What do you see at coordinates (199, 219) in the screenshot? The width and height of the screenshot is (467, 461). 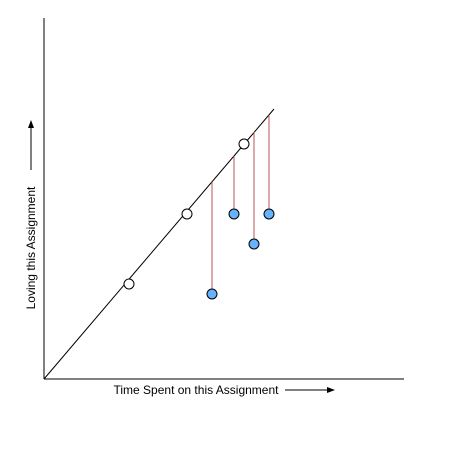 I see `data-points` at bounding box center [199, 219].